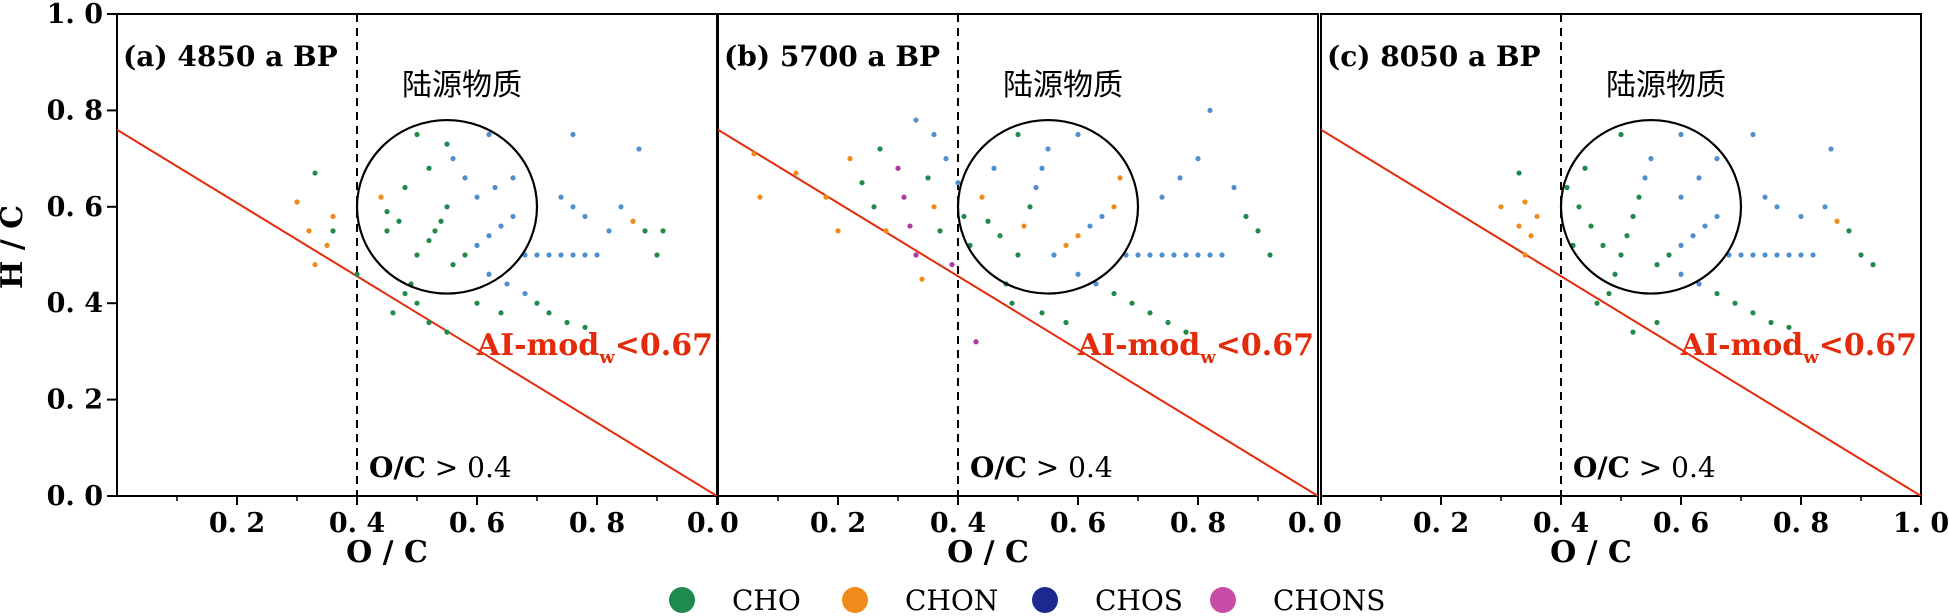 The image size is (1949, 616). Describe the element at coordinates (594, 348) in the screenshot. I see `ai-mod-label: AI-modw<0.67` at that location.